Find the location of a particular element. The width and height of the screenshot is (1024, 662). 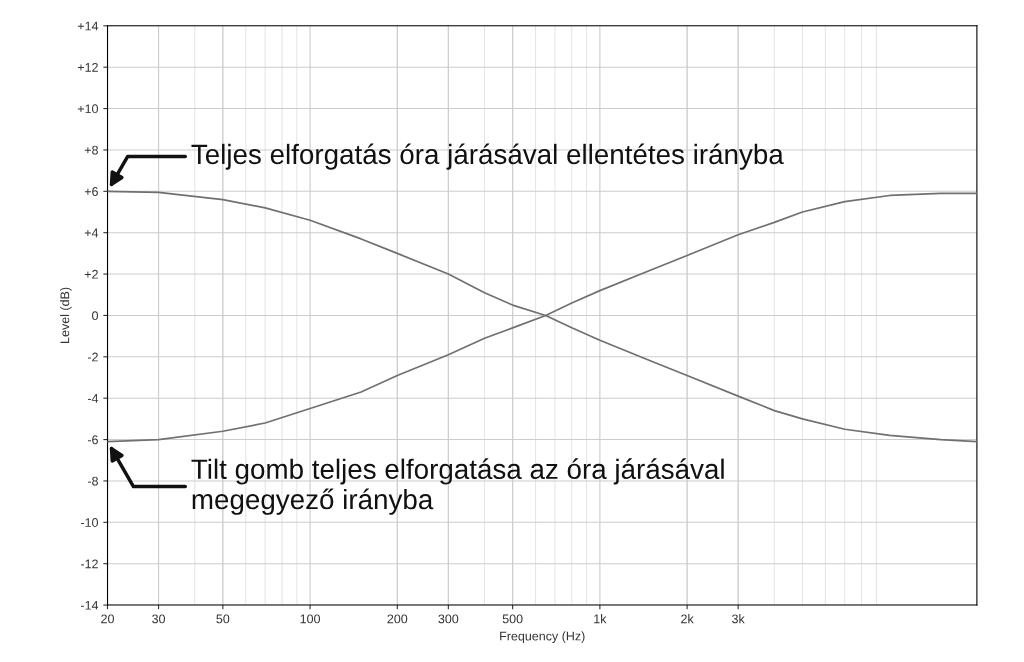

y-tick-label: +12 is located at coordinates (87, 67).